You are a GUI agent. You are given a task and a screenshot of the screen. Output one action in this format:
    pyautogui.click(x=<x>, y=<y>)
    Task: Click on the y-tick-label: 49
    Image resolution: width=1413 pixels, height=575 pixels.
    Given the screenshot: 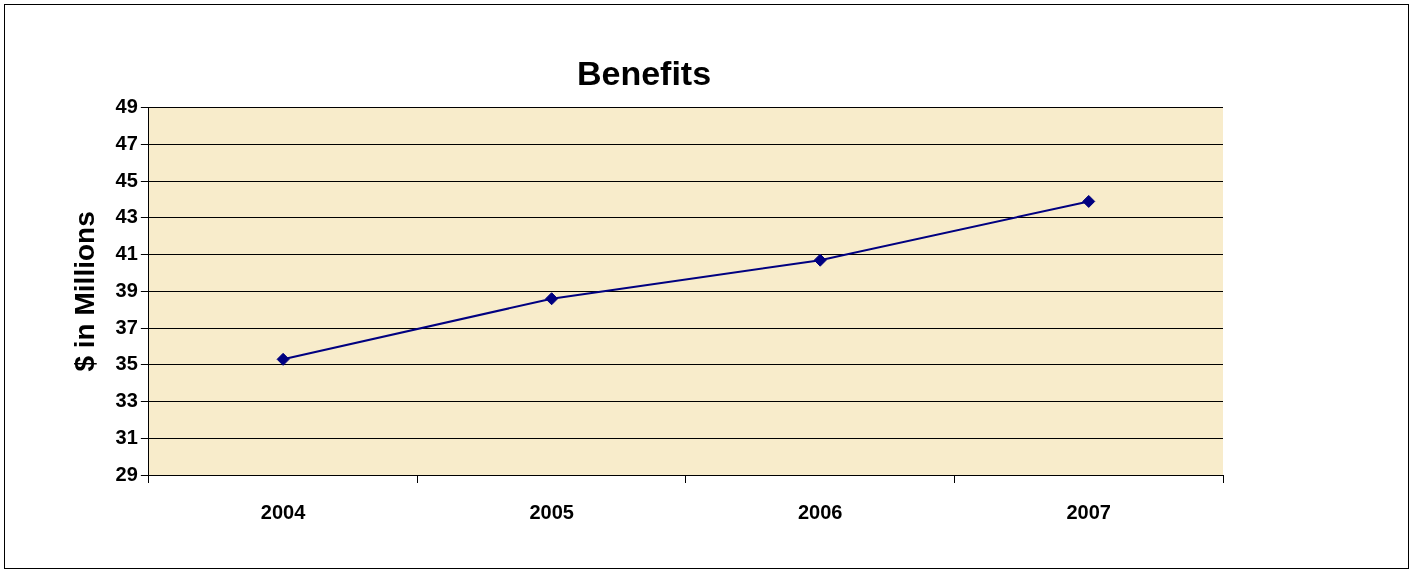 What is the action you would take?
    pyautogui.click(x=126, y=106)
    